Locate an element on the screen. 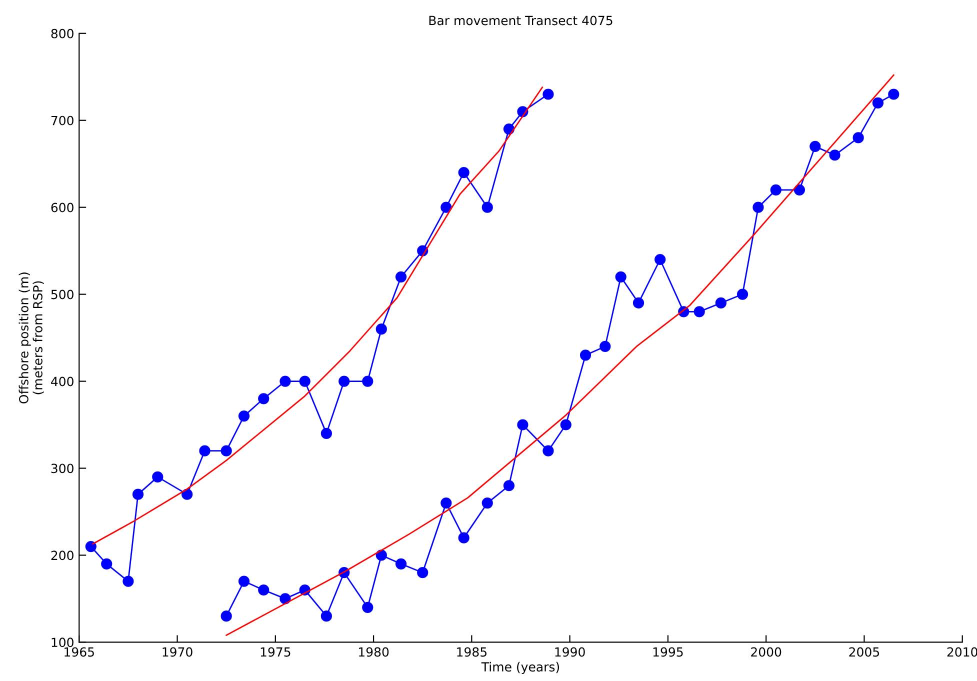  y-tick-label: 500 is located at coordinates (62, 295).